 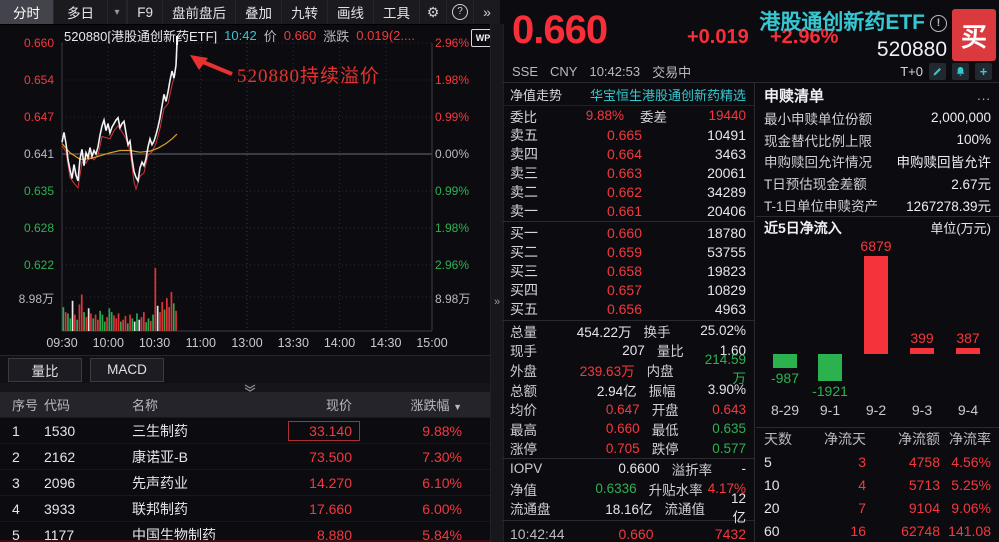 I want to click on x-axis-tick: 13:30, so click(x=293, y=343).